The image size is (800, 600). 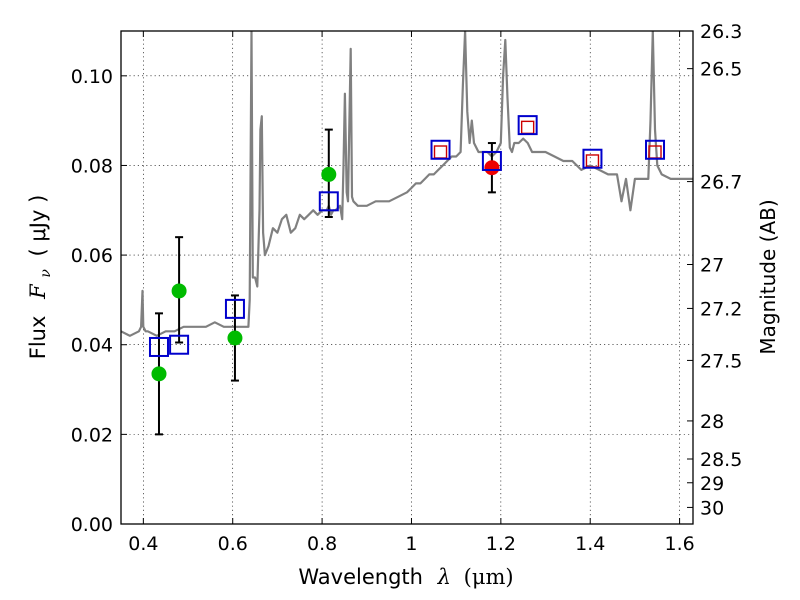 I want to click on right-tick-label: 27.5, so click(x=721, y=361).